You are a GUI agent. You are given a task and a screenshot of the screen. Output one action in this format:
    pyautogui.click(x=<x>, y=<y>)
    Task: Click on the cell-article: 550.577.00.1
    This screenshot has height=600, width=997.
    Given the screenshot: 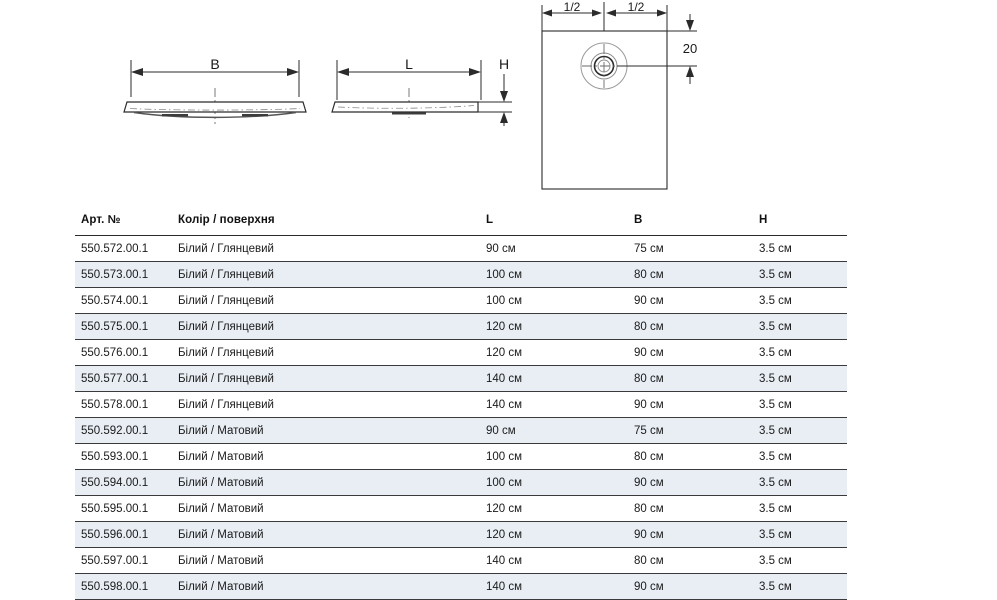 What is the action you would take?
    pyautogui.click(x=115, y=379)
    